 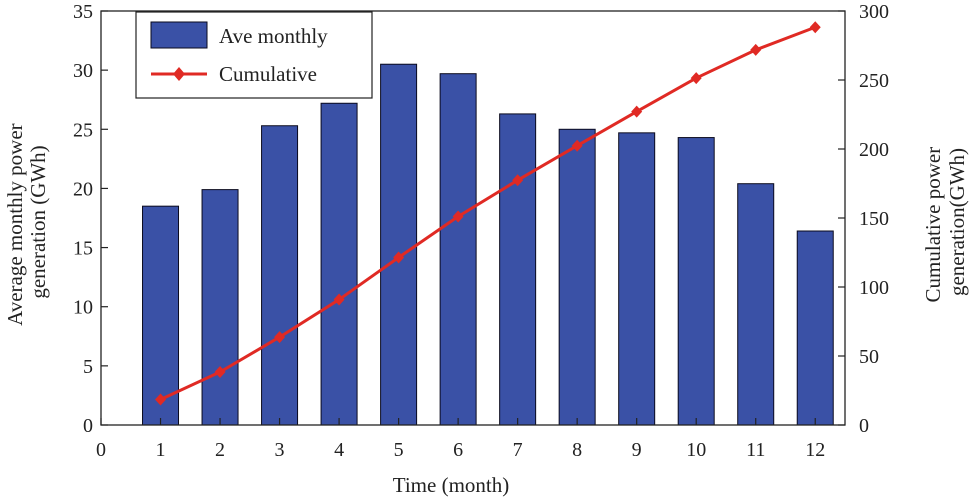 What do you see at coordinates (957, 222) in the screenshot?
I see `y-right-title-line-2: generation(GWh)` at bounding box center [957, 222].